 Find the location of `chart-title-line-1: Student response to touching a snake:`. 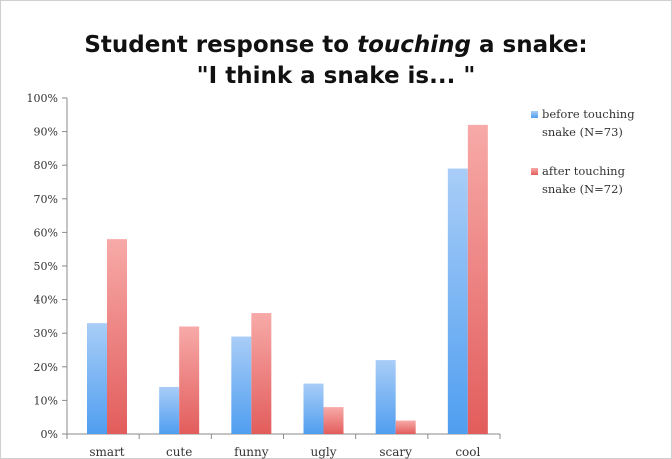

chart-title-line-1: Student response to touching a snake: is located at coordinates (336, 45).